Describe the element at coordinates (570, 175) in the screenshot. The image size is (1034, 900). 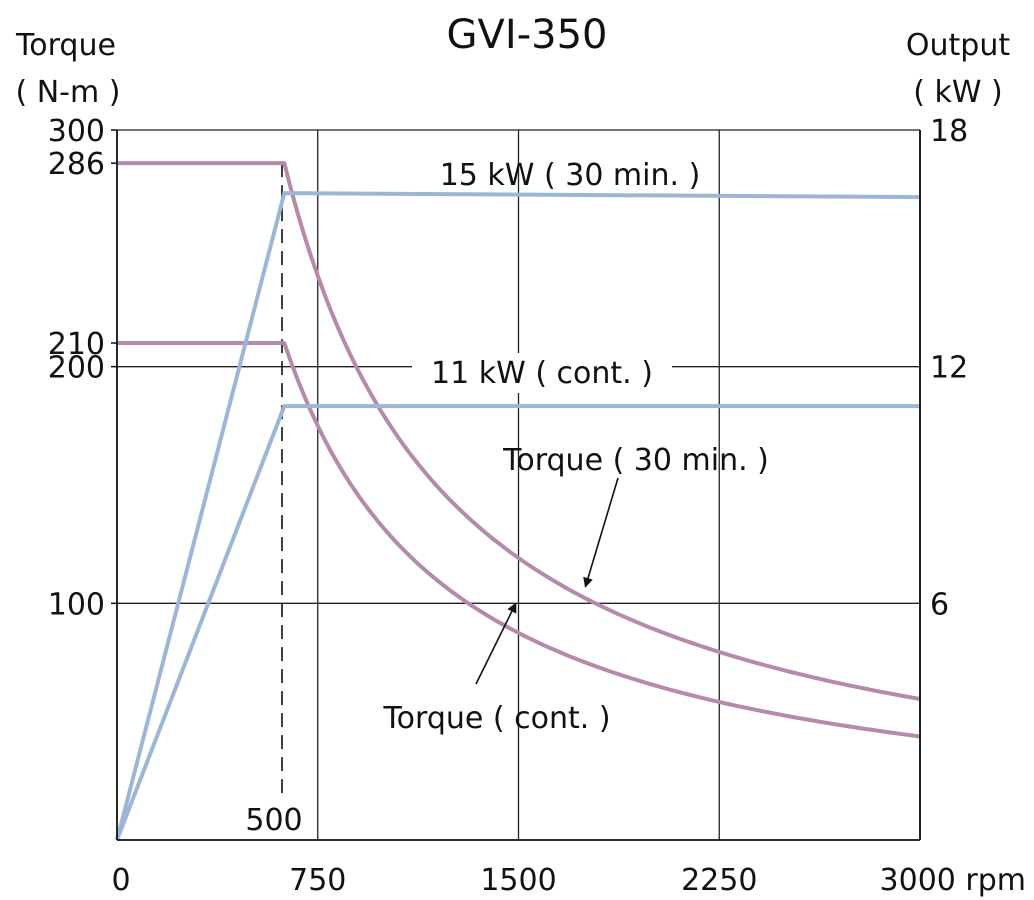
I see `annotation-out30: 15 kW ( 30 min. )` at that location.